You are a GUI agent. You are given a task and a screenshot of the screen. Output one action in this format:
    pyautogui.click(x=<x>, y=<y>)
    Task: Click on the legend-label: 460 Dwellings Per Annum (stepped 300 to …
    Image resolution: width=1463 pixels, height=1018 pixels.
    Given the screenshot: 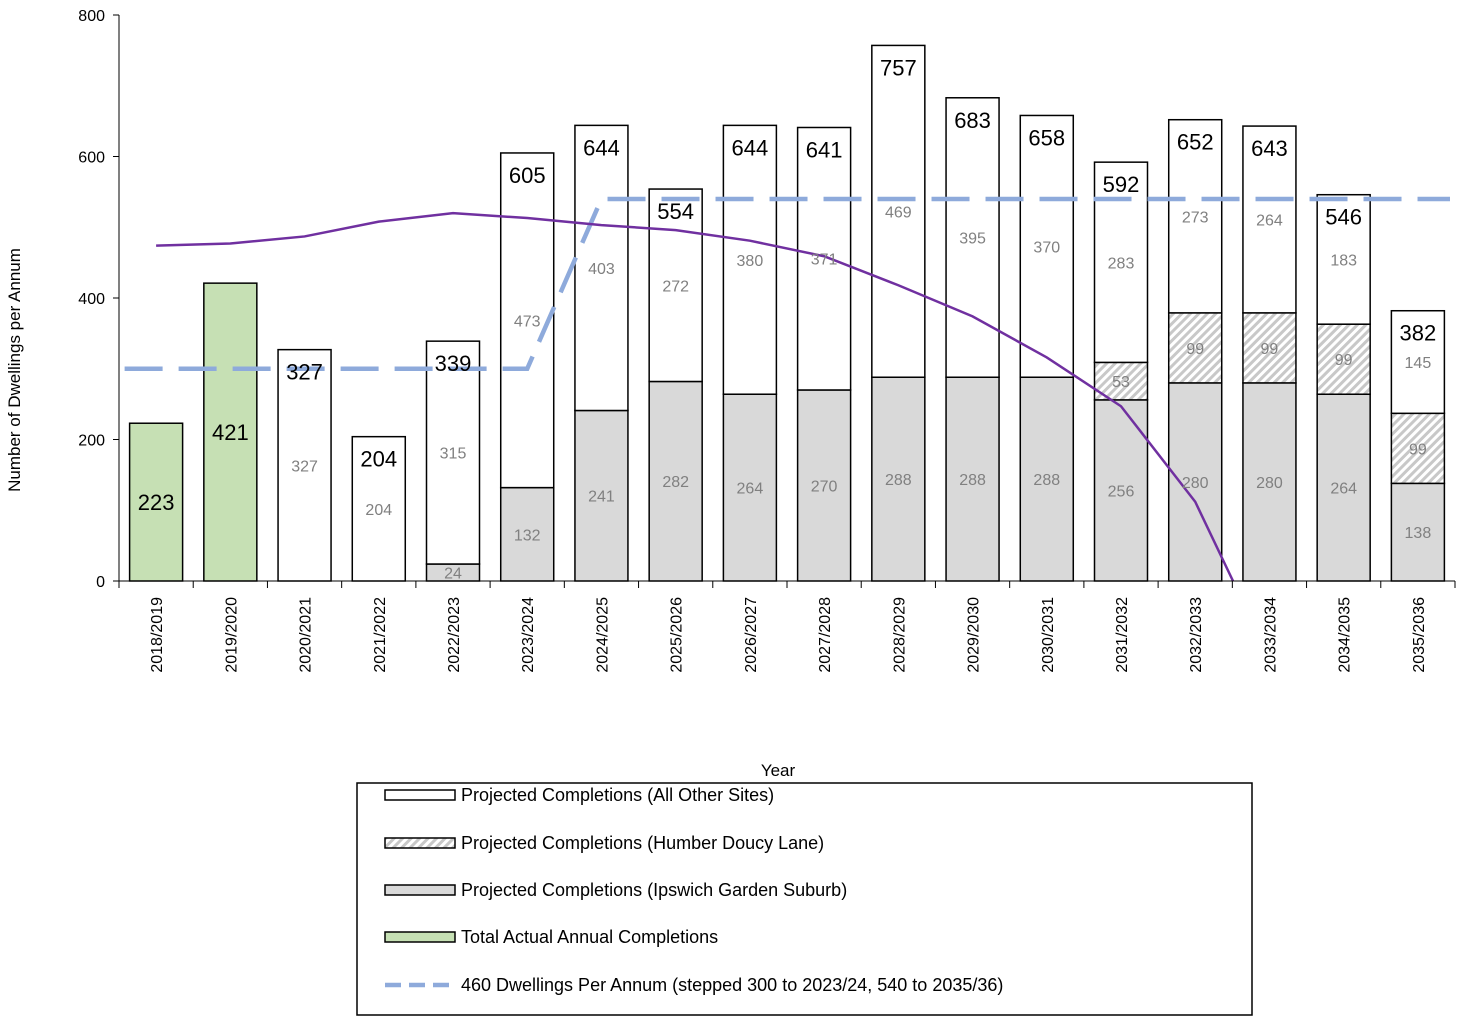 What is the action you would take?
    pyautogui.click(x=732, y=985)
    